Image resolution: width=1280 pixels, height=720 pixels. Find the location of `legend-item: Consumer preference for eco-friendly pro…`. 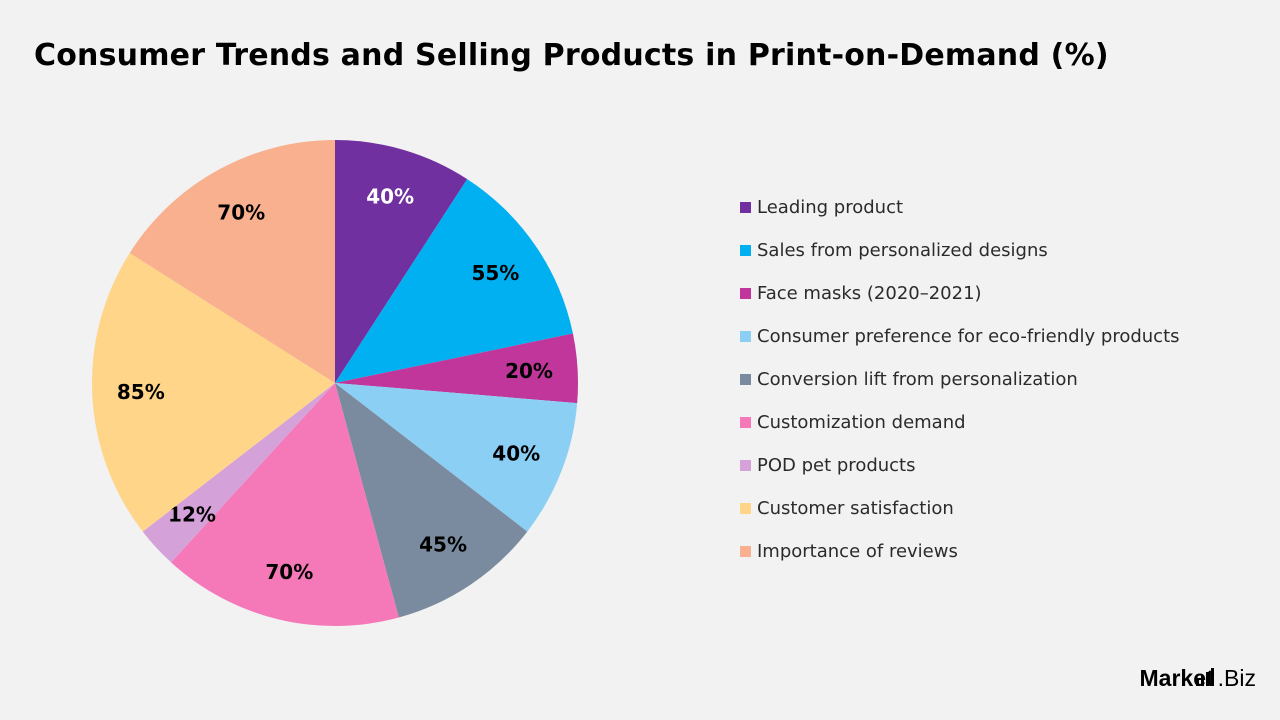

legend-item: Consumer preference for eco-friendly pro… is located at coordinates (960, 336).